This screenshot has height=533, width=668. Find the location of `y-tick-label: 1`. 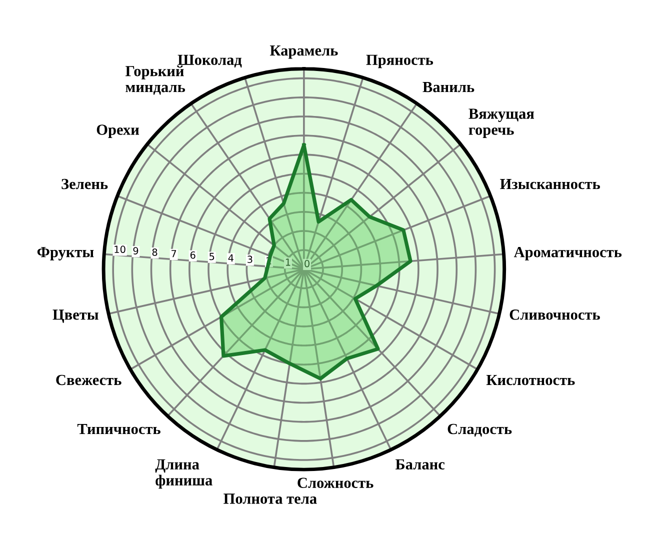

y-tick-label: 1 is located at coordinates (288, 262).